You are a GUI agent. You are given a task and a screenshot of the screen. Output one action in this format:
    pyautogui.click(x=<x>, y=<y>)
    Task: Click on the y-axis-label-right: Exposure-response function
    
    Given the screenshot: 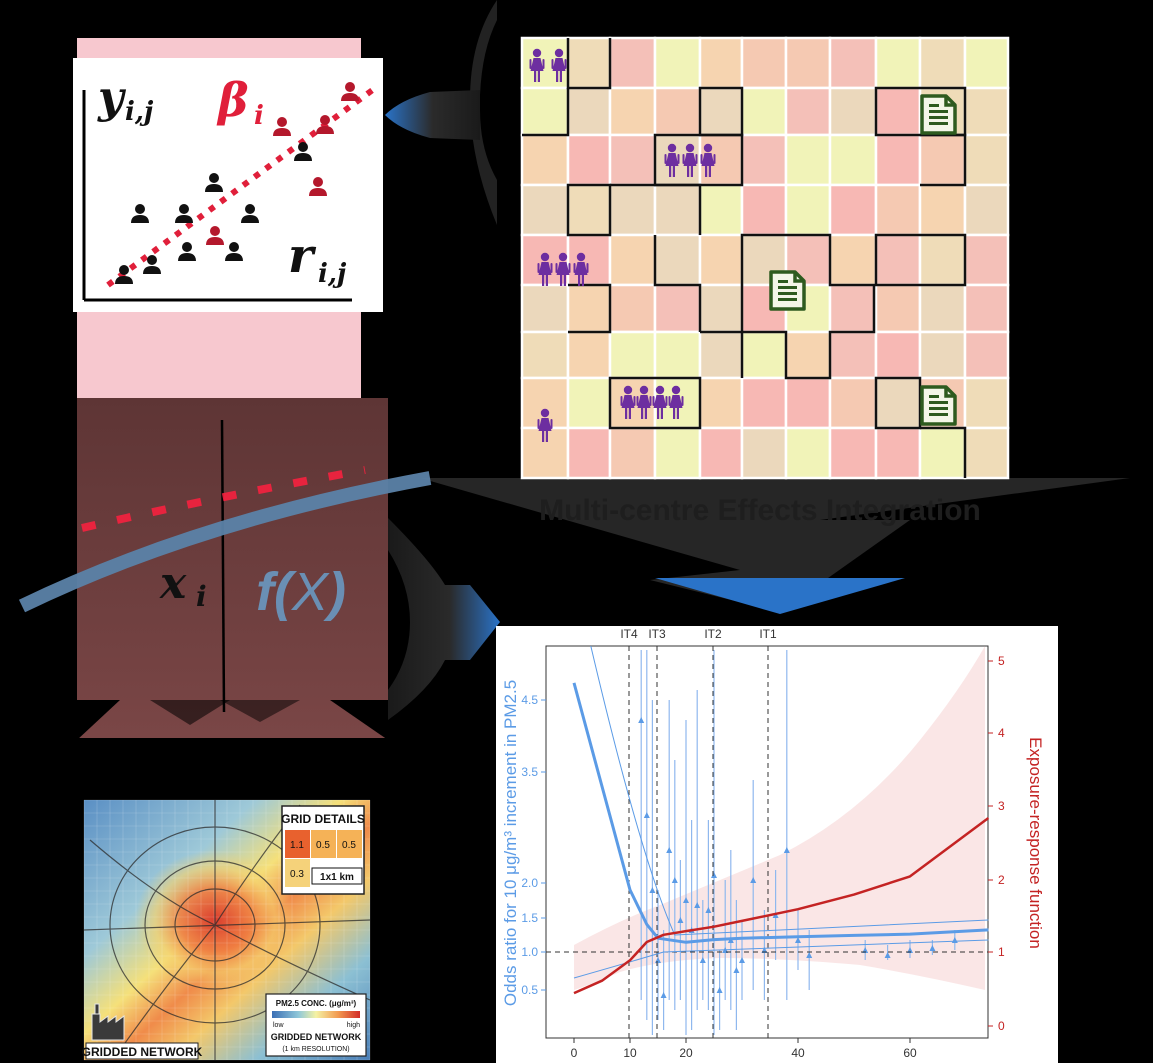 What is the action you would take?
    pyautogui.click(x=1035, y=843)
    